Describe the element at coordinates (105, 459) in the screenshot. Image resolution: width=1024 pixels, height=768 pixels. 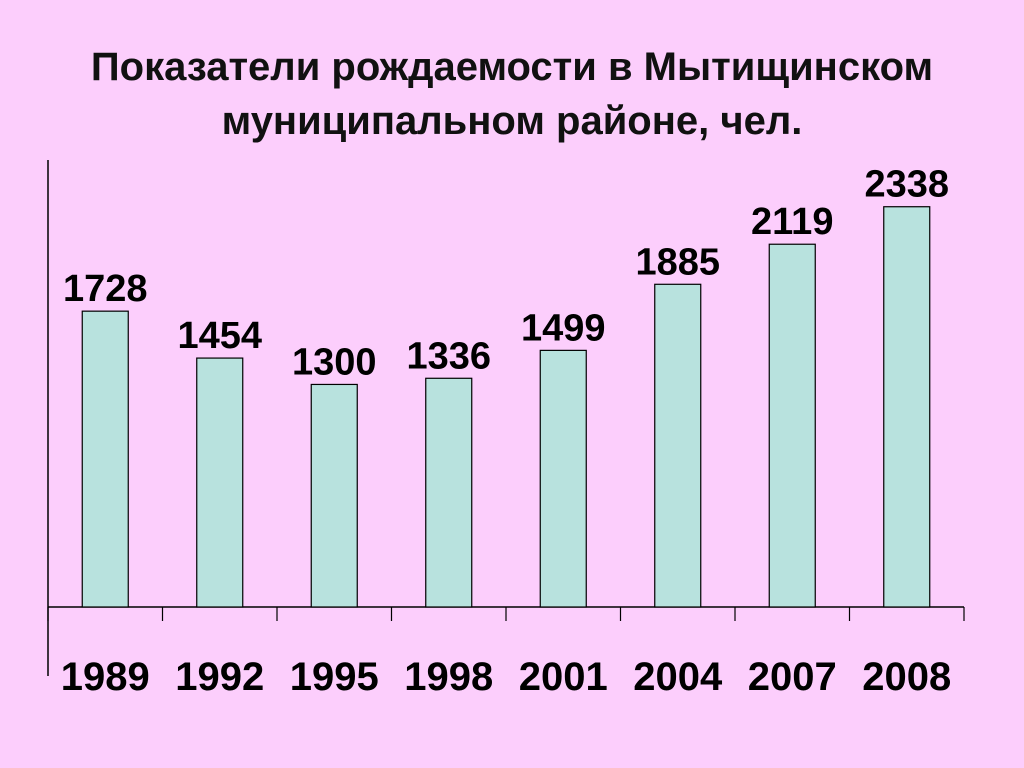
I see `bar-1989` at that location.